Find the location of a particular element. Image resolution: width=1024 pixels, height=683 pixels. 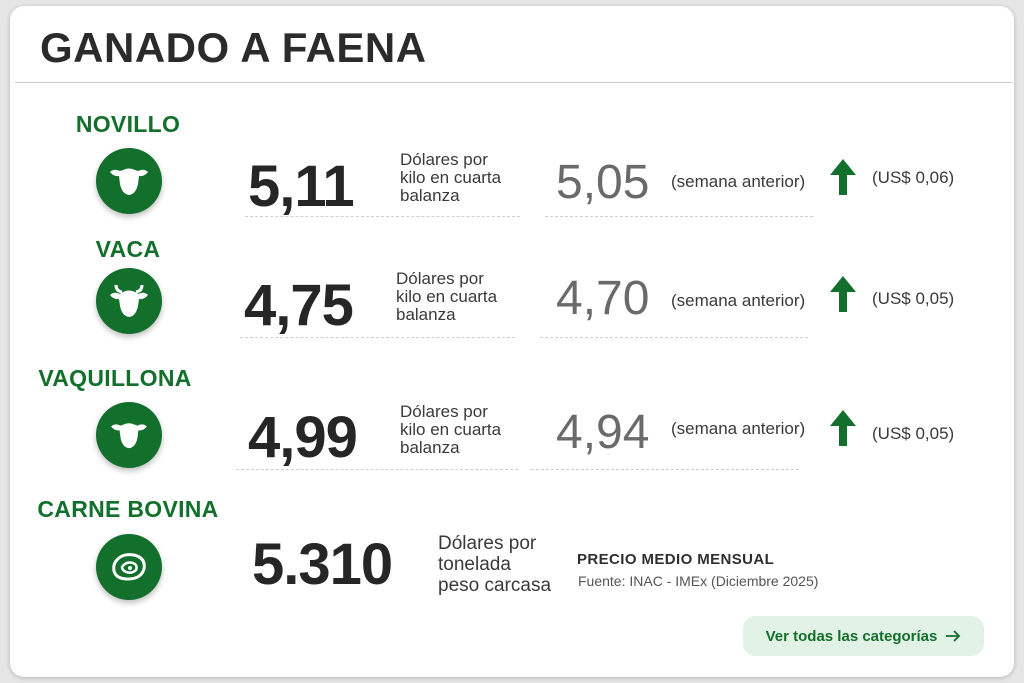

price-value-carne-bovina: 5.310 is located at coordinates (322, 564).